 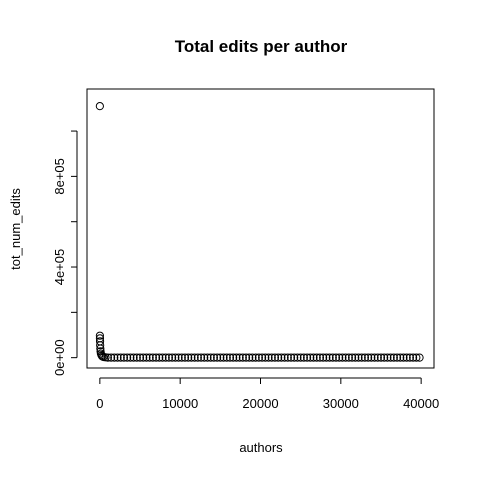 I want to click on x-tick-label: 40000, so click(x=421, y=403).